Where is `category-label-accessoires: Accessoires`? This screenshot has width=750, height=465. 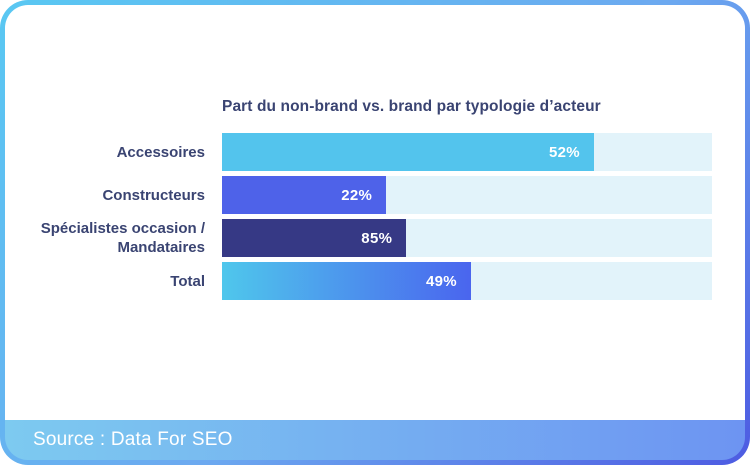 category-label-accessoires: Accessoires is located at coordinates (160, 152).